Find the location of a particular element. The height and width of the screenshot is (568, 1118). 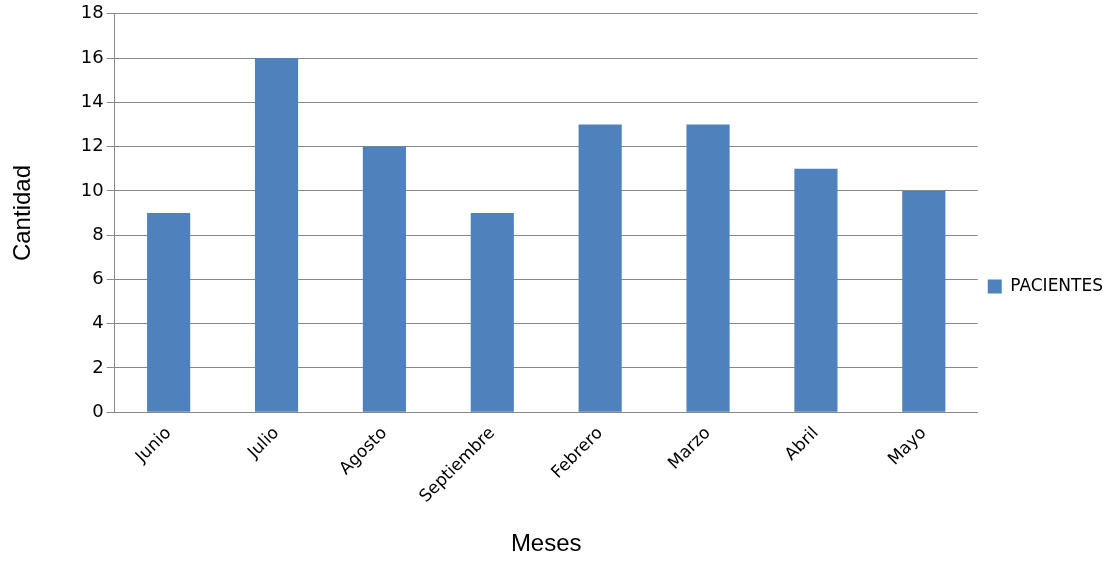

y-tick-label: 2 is located at coordinates (98, 366).